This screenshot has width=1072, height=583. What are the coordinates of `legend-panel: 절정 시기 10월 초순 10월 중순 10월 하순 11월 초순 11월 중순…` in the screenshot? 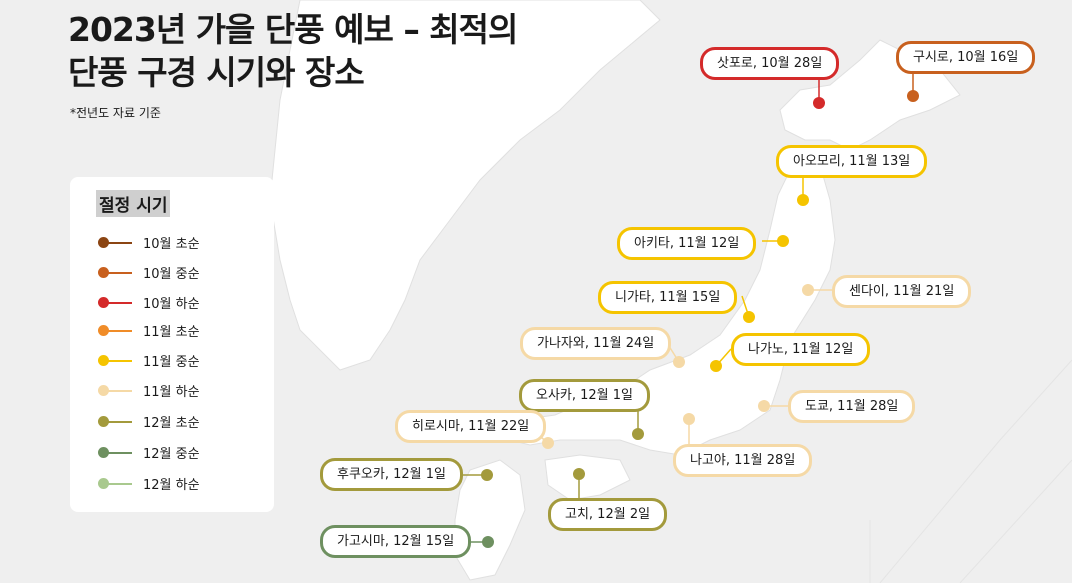 It's located at (172, 344).